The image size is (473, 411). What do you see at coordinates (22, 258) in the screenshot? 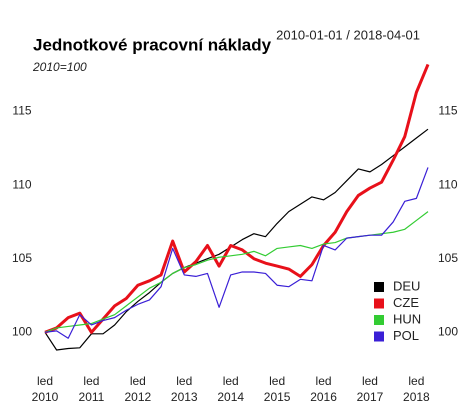
I see `y-tick-label: 105` at bounding box center [22, 258].